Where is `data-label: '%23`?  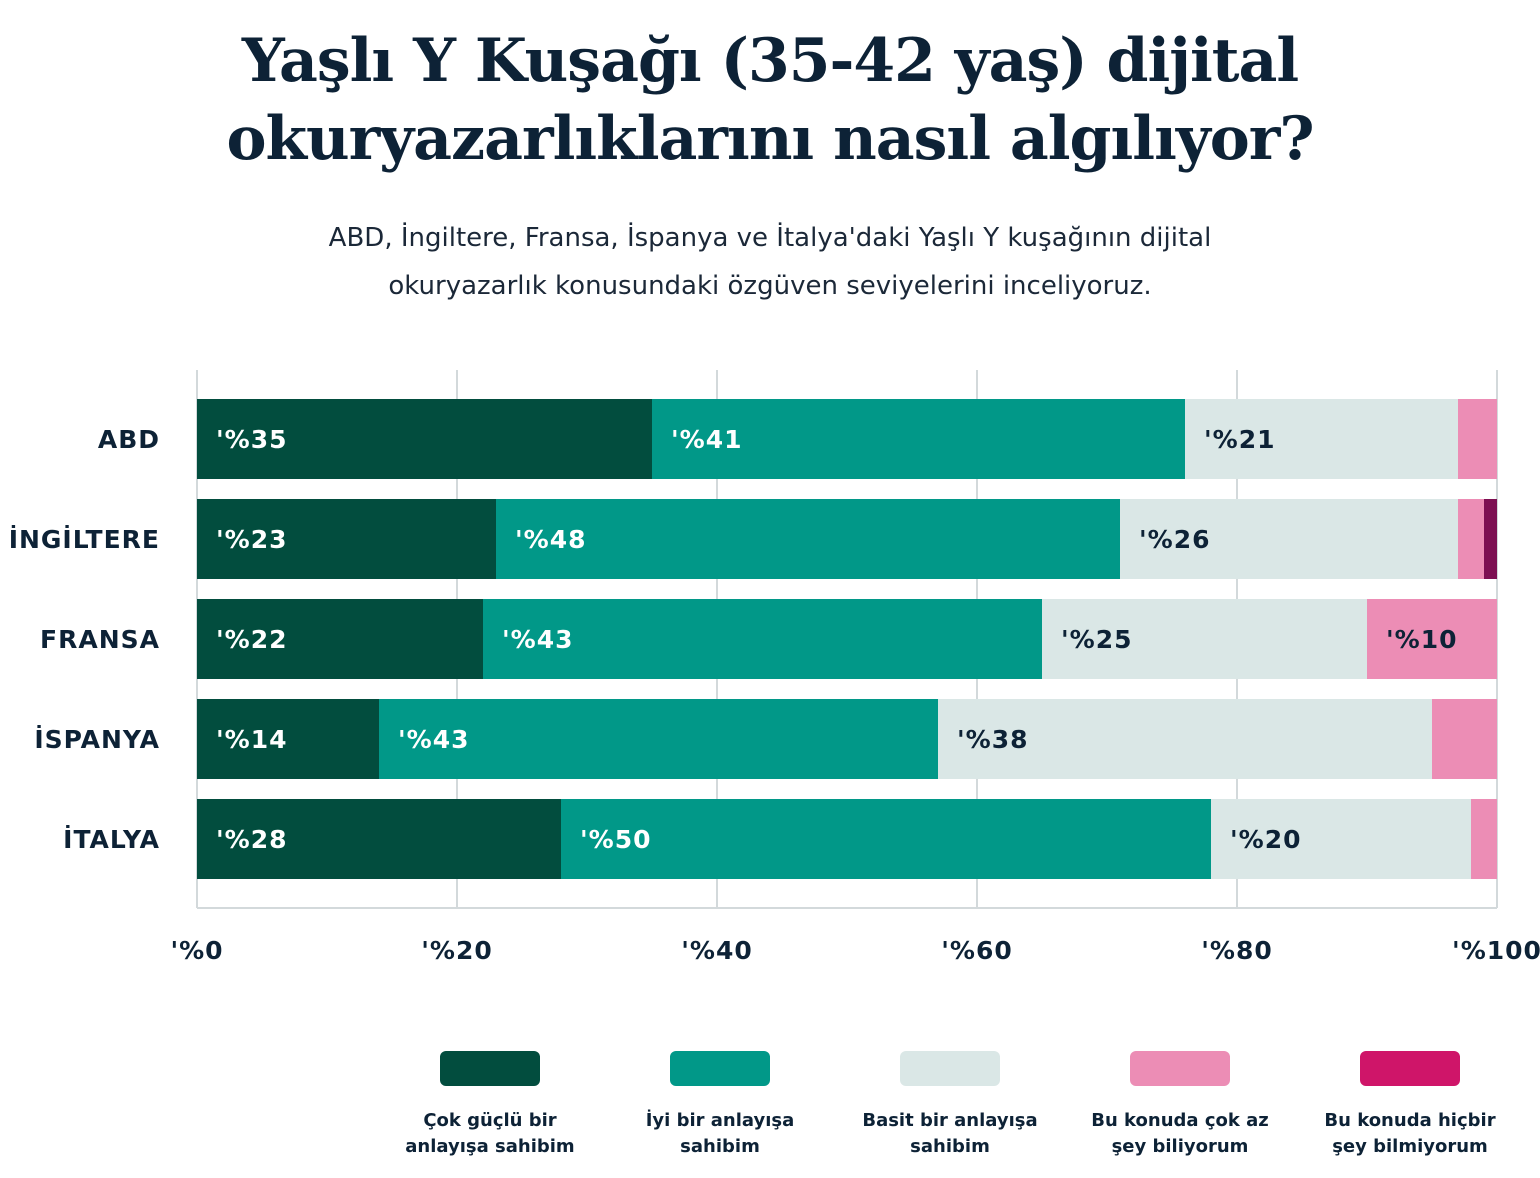 data-label: '%23 is located at coordinates (252, 539).